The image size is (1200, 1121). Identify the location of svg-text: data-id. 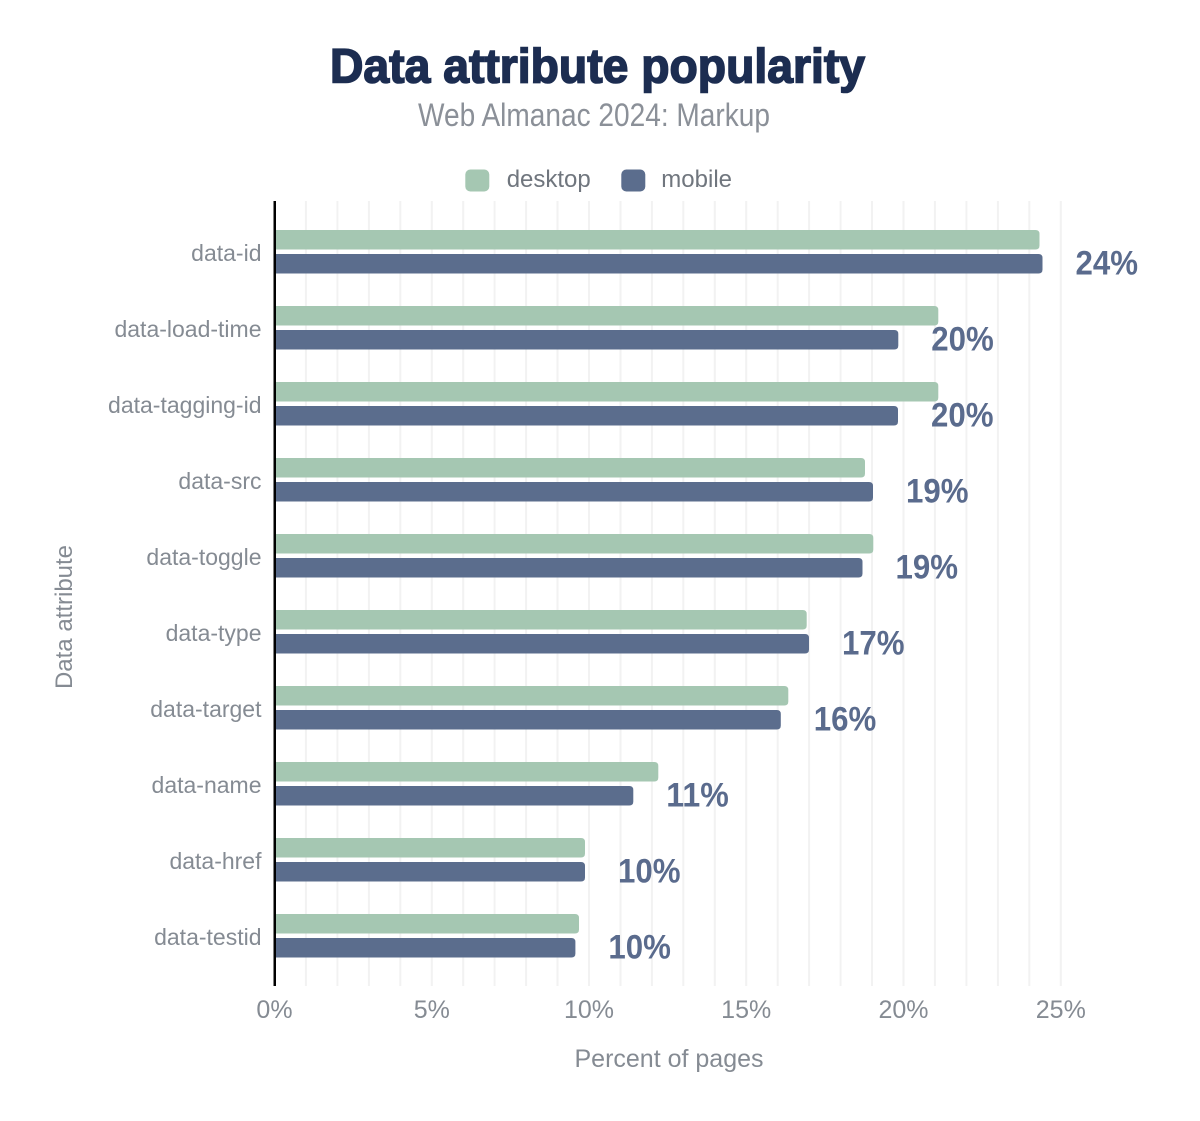
(226, 253).